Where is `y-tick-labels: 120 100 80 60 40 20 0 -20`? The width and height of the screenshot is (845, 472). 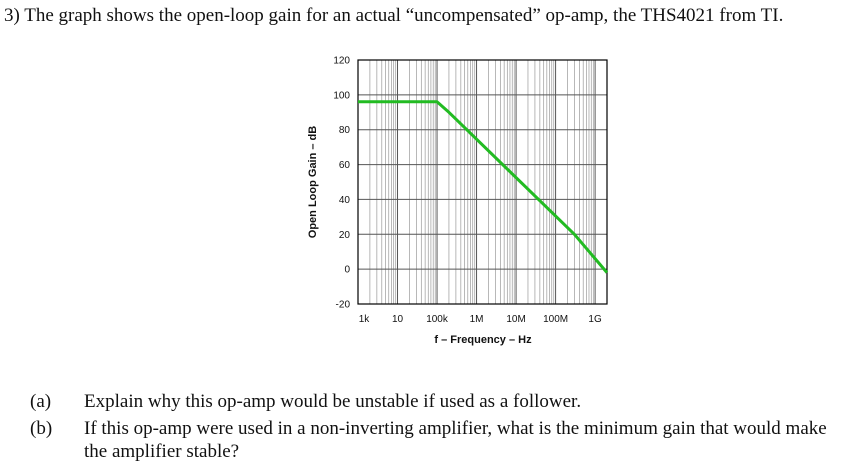 y-tick-labels: 120 100 80 60 40 20 0 -20 is located at coordinates (341, 183).